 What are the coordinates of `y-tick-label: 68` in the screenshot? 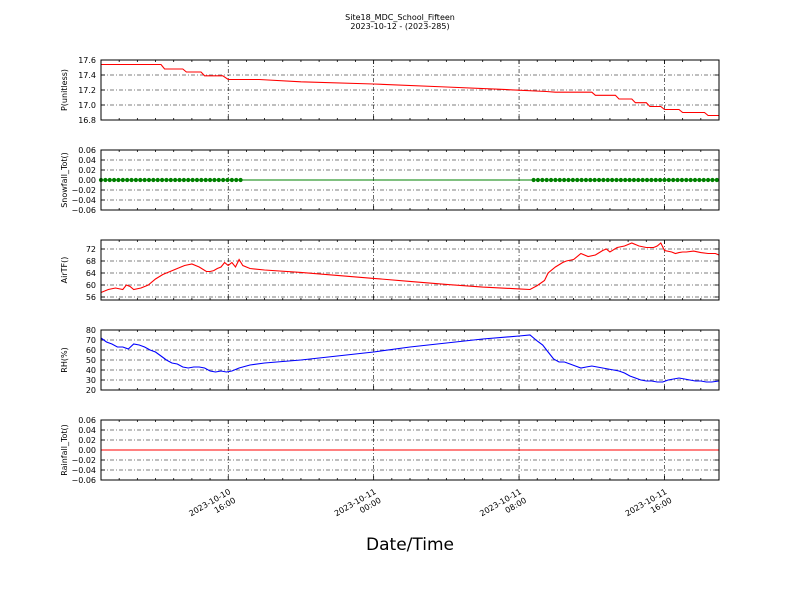 It's located at (91, 261).